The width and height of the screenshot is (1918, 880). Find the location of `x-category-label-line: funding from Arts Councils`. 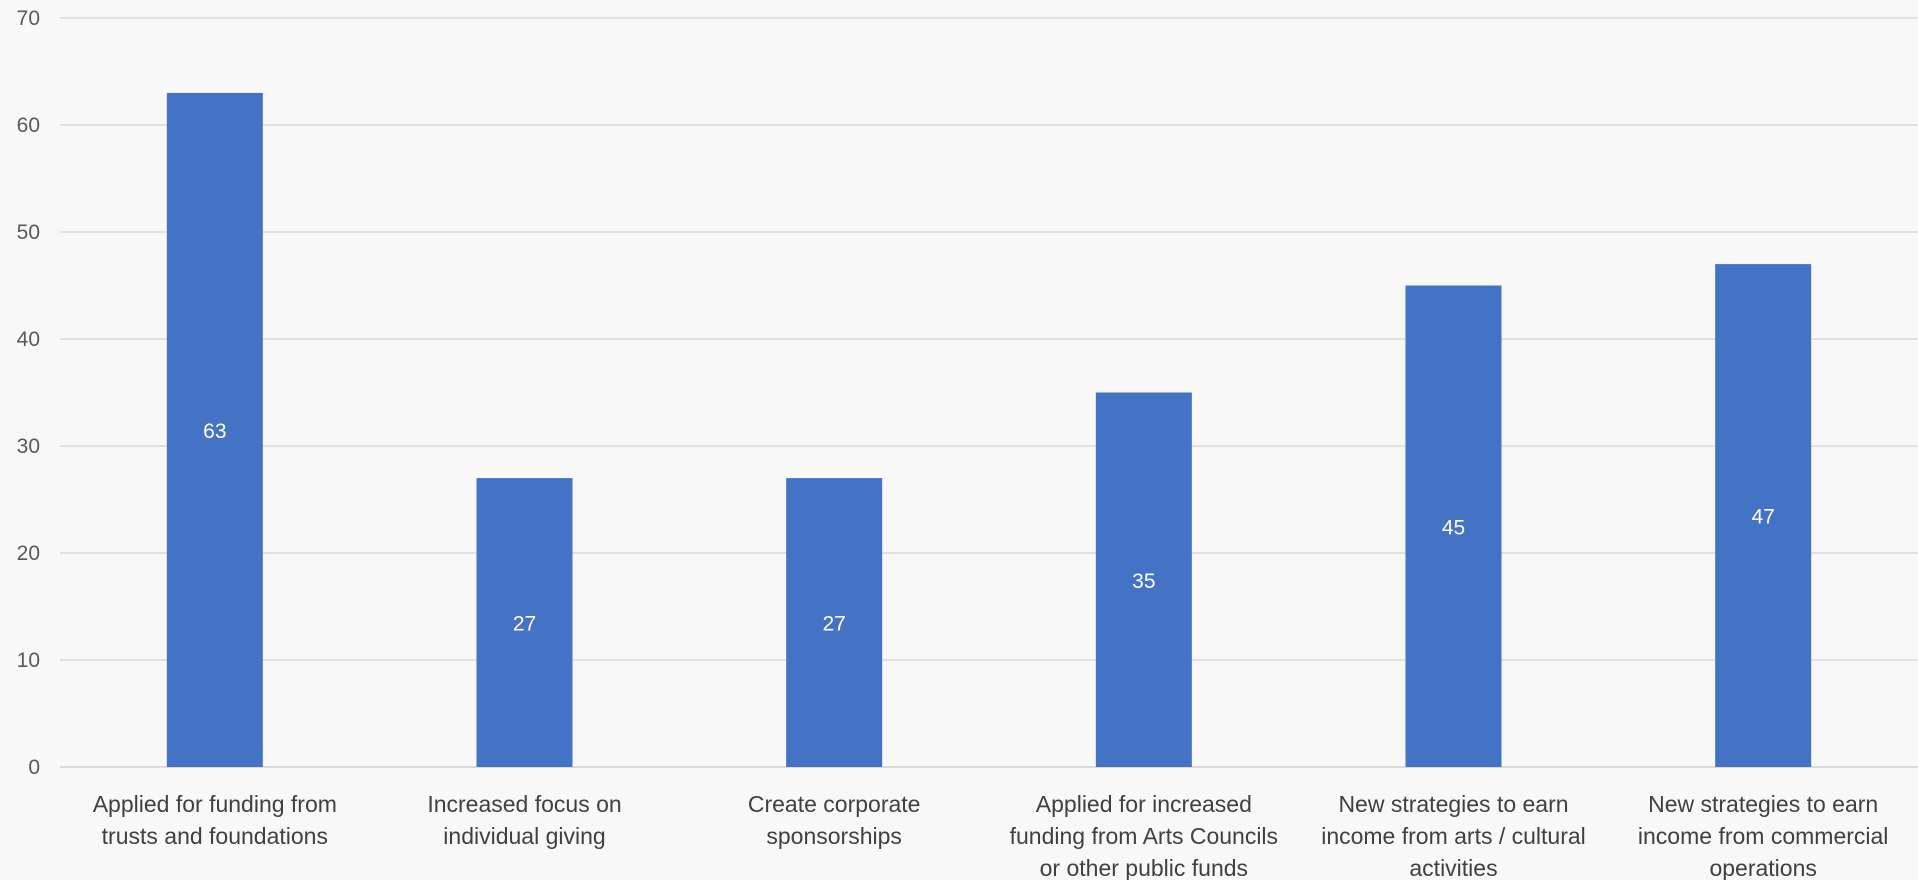

x-category-label-line: funding from Arts Councils is located at coordinates (1144, 836).